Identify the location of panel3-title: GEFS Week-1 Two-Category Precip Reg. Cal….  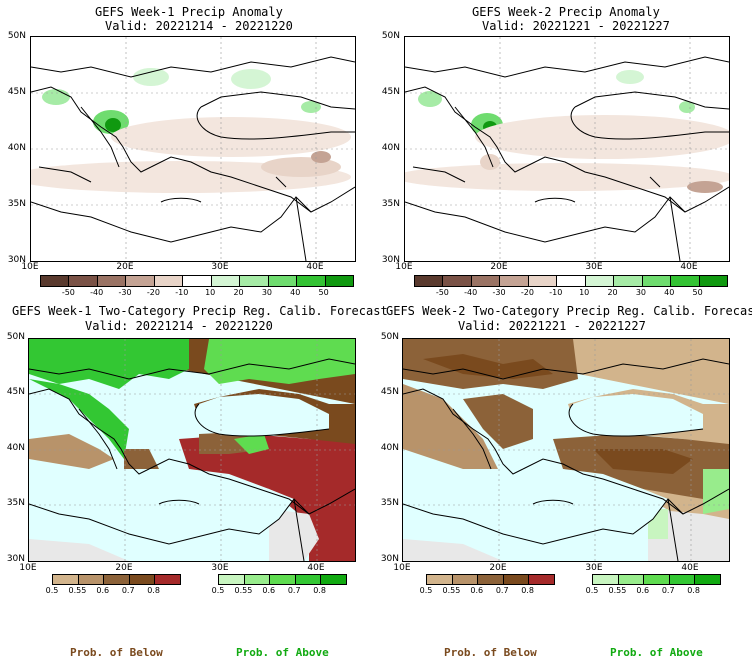
(200, 311).